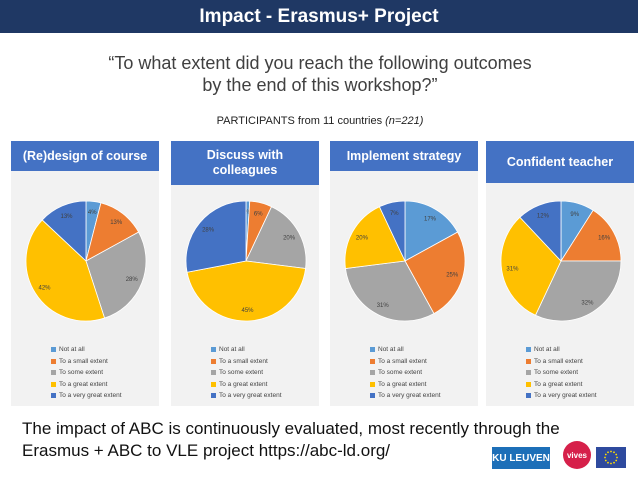 The image size is (638, 478). Describe the element at coordinates (452, 276) in the screenshot. I see `slice-label: 25%` at that location.